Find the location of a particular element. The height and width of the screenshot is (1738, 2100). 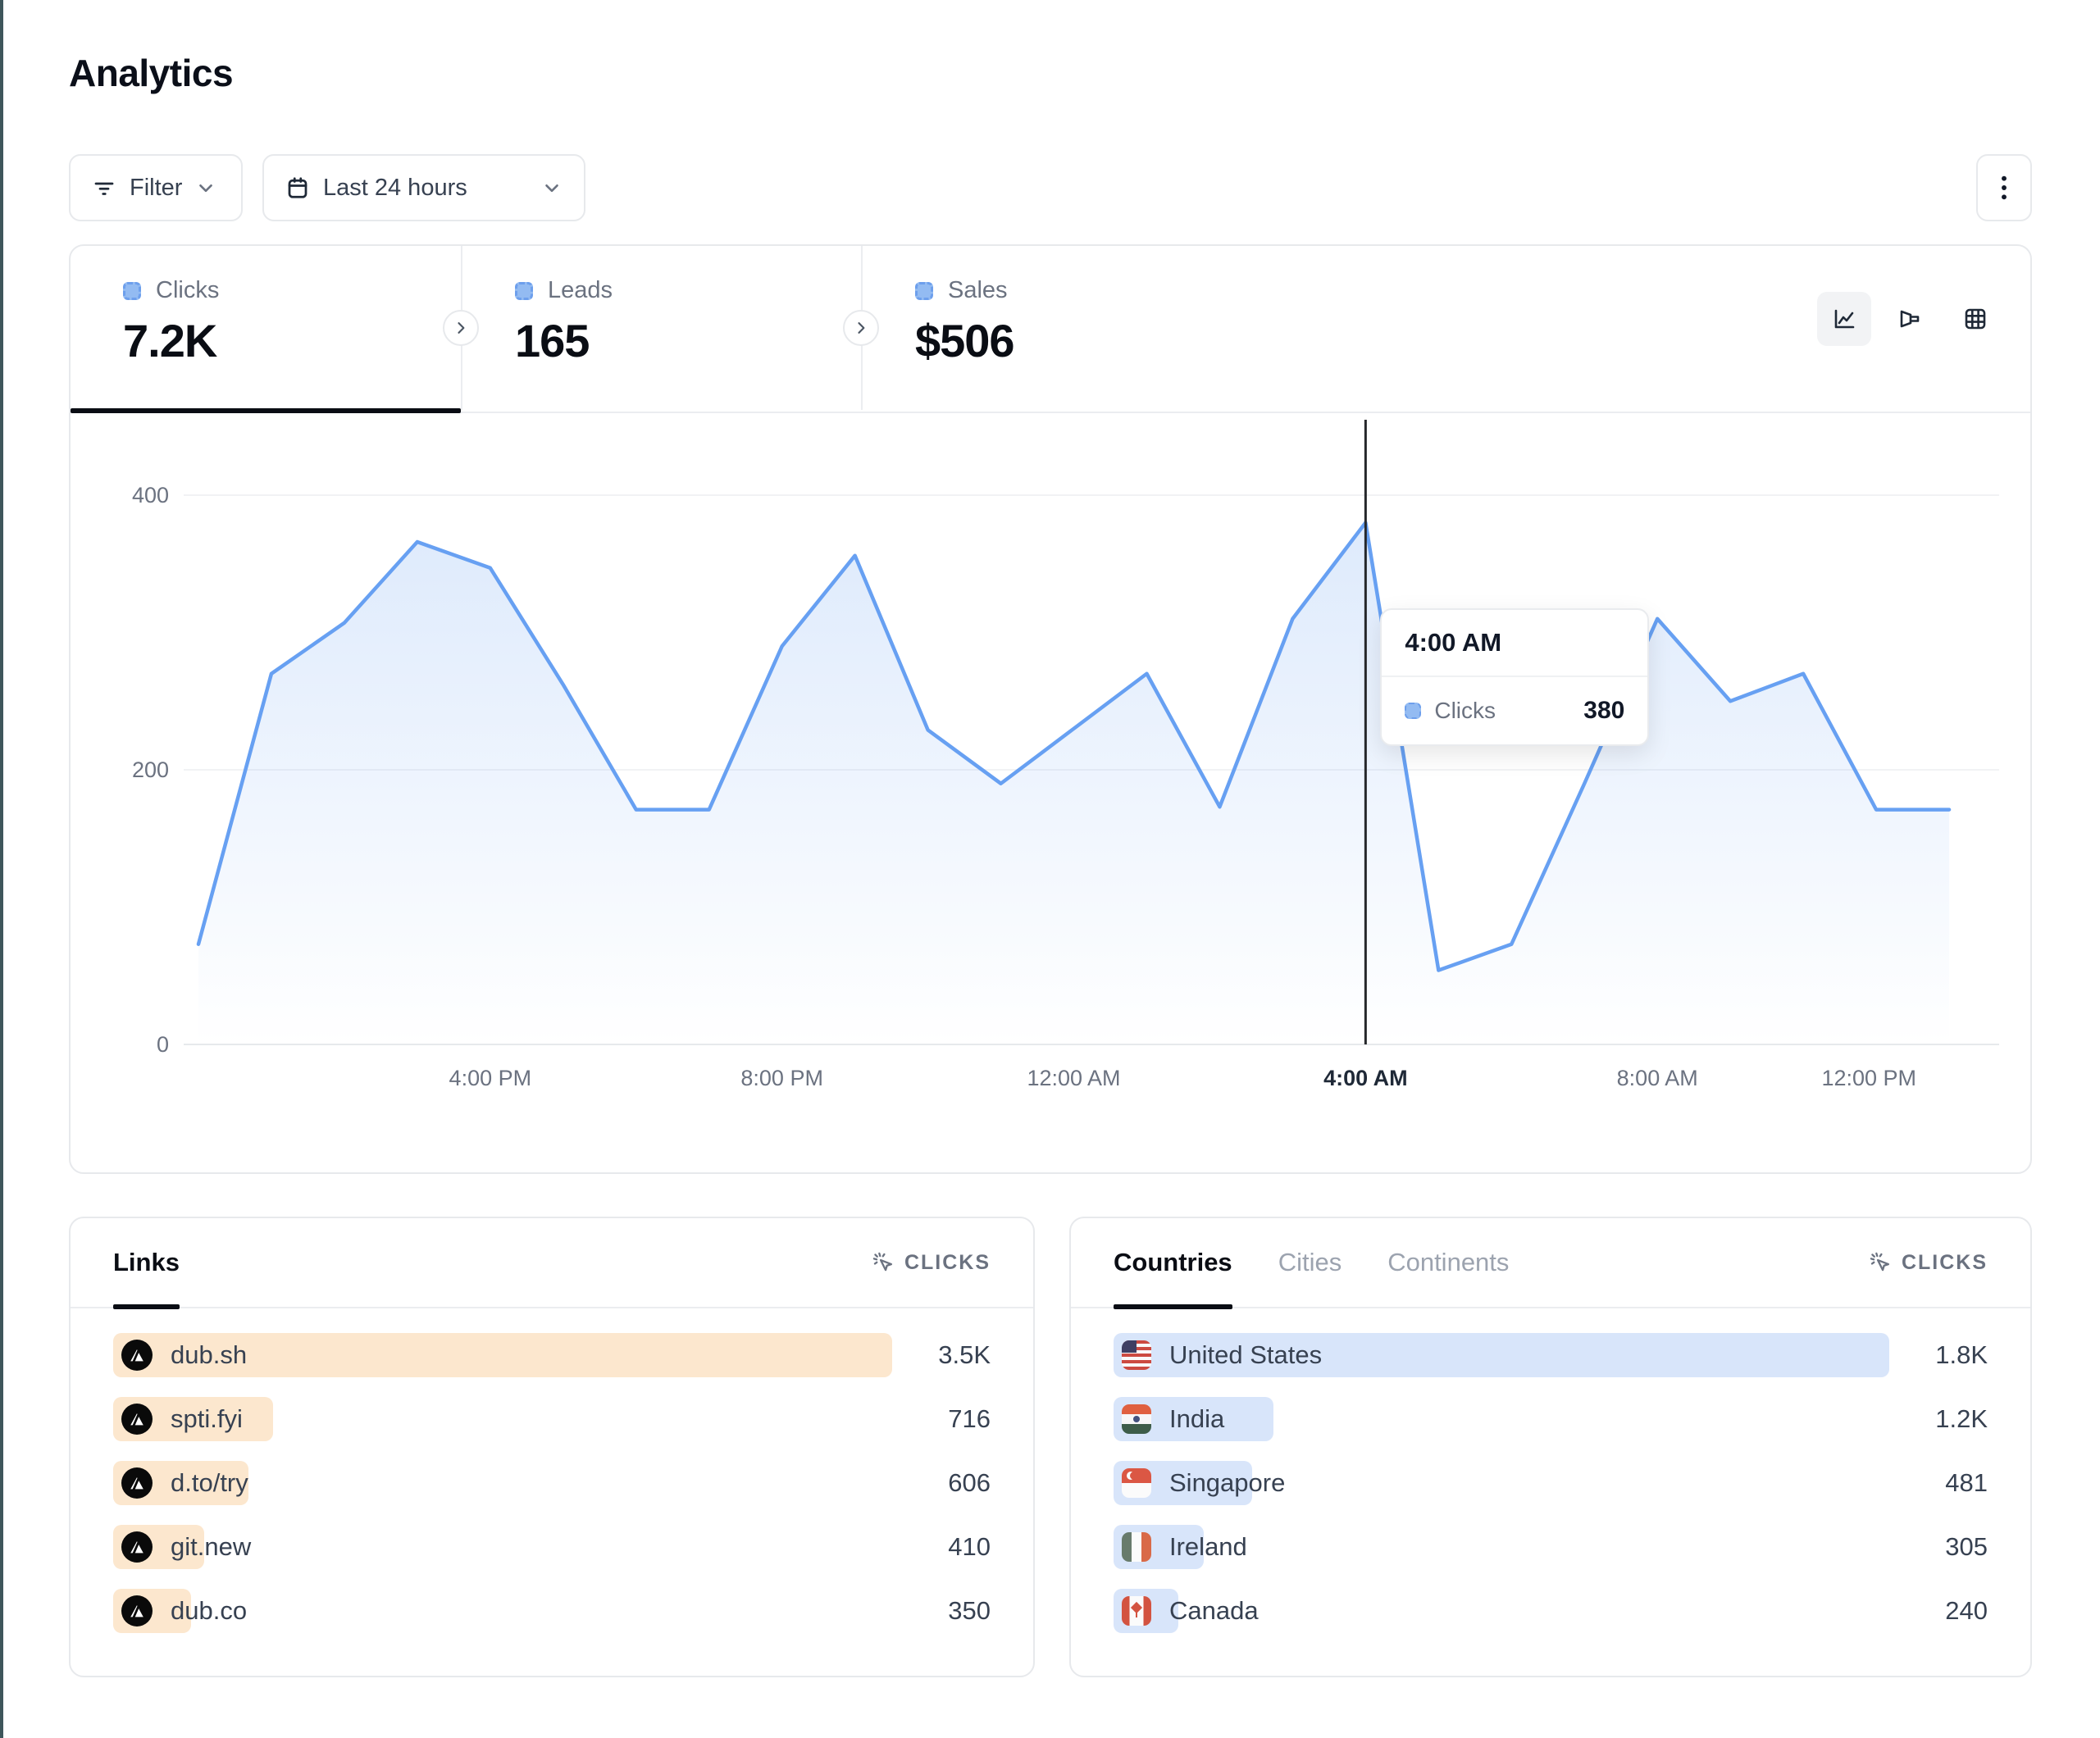

clicks-label: Clicks is located at coordinates (188, 290).